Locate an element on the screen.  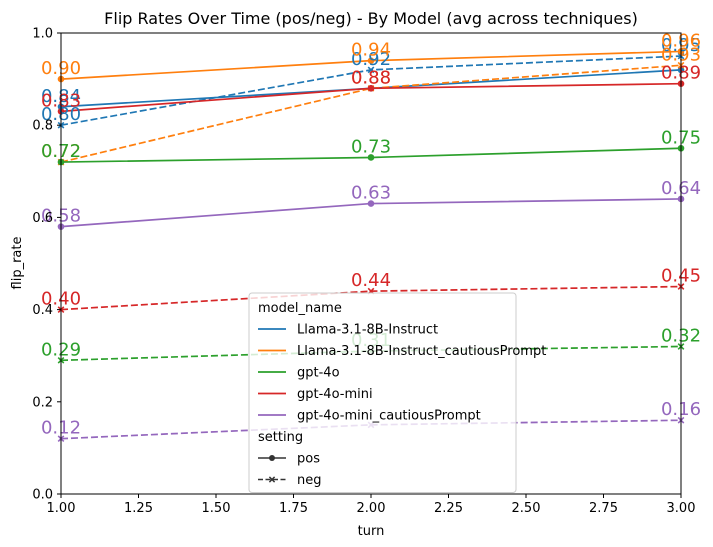
legend-item: Llama-3.1-8B-Instruct is located at coordinates (367, 330).